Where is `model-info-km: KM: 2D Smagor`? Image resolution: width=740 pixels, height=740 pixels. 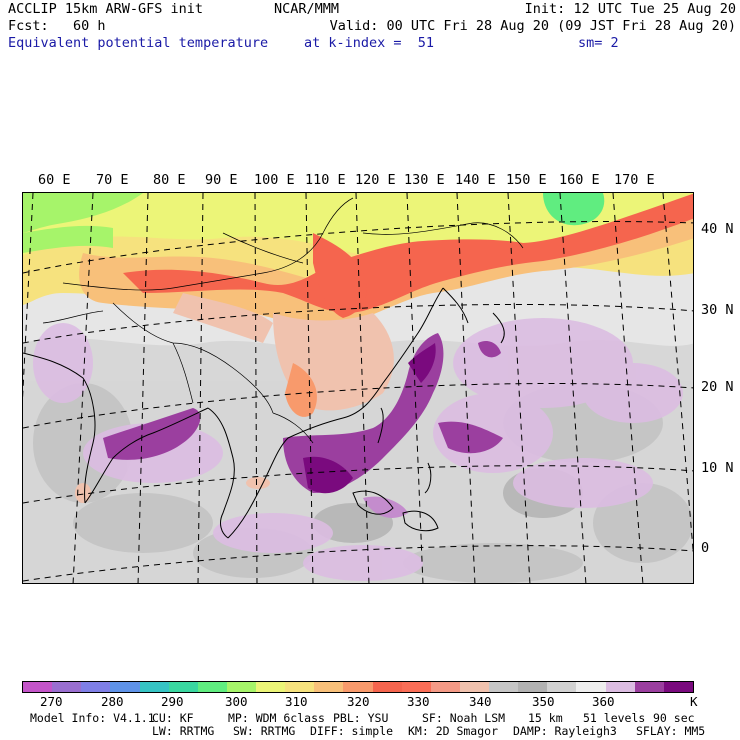
model-info-km: KM: 2D Smagor is located at coordinates (453, 731).